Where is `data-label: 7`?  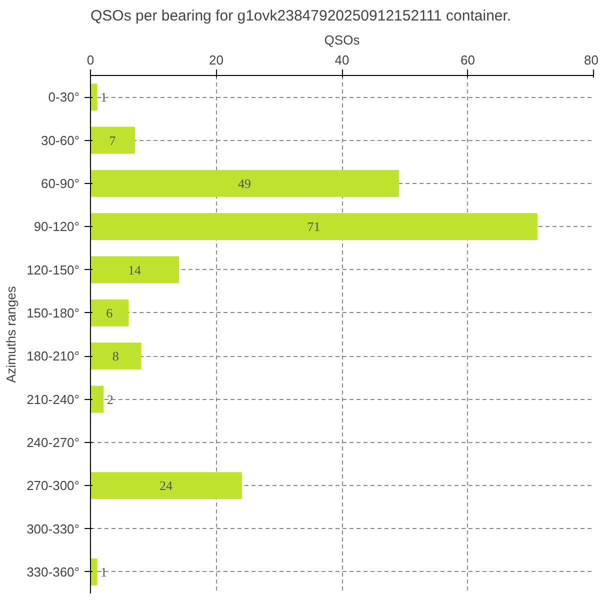 data-label: 7 is located at coordinates (112, 140).